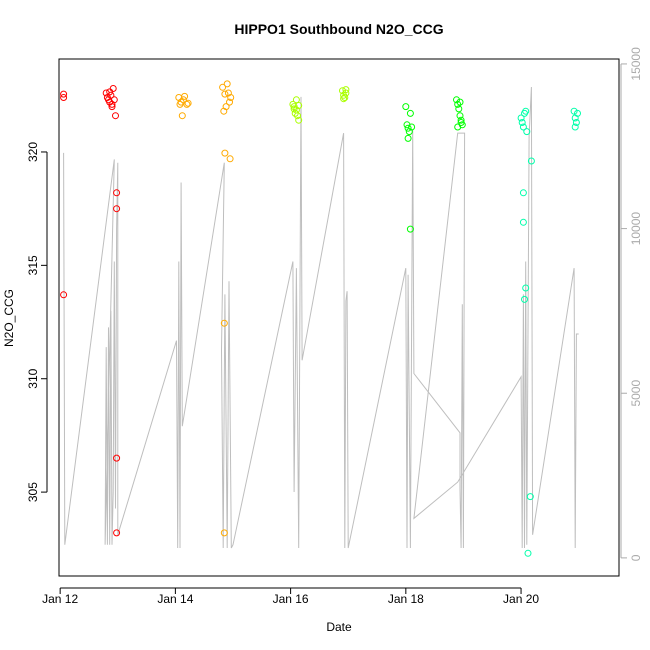 This screenshot has height=650, width=650. What do you see at coordinates (636, 64) in the screenshot?
I see `y2-tick-label: 15000` at bounding box center [636, 64].